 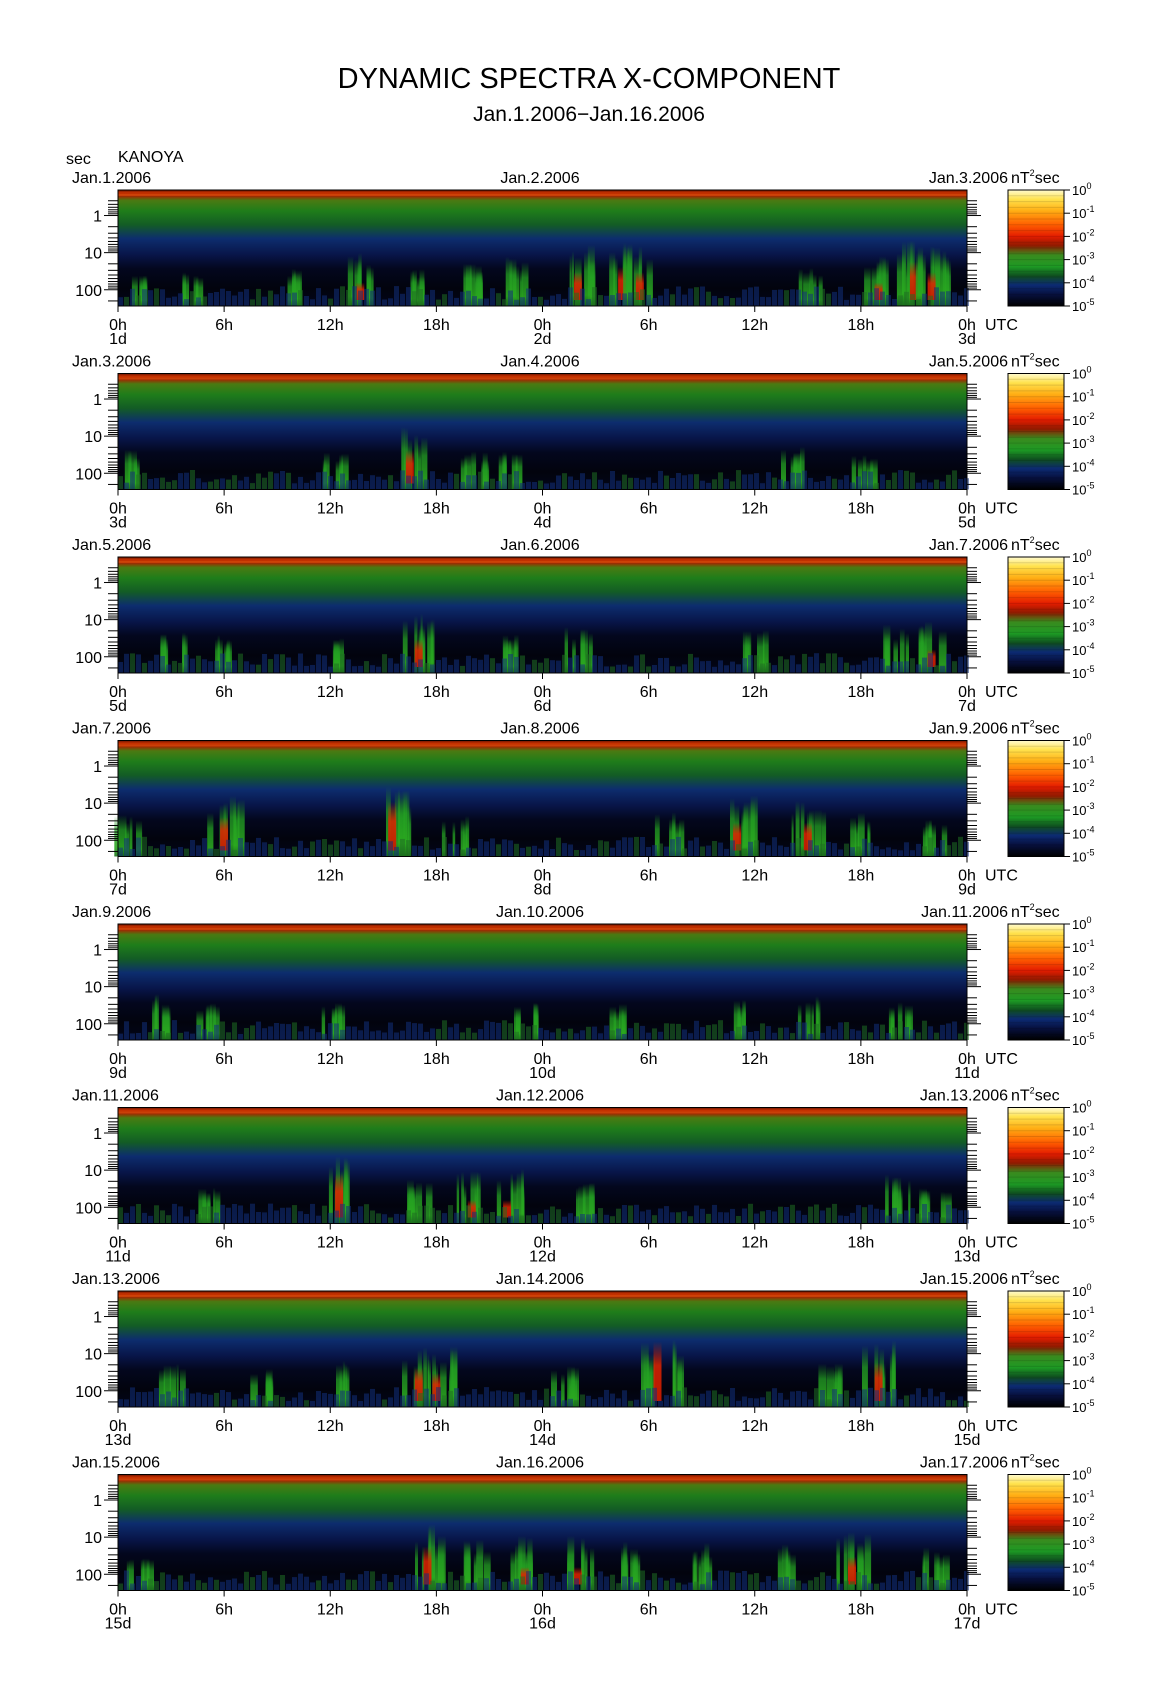 What do you see at coordinates (539, 362) in the screenshot?
I see `date-mid-label: Jan.4.2006` at bounding box center [539, 362].